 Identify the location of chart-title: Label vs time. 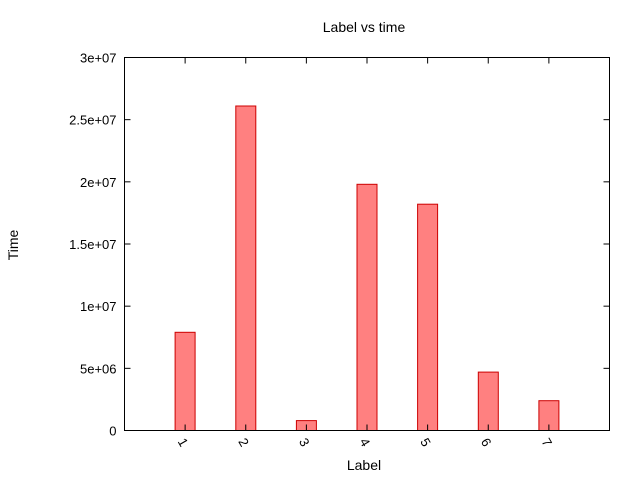
(364, 27).